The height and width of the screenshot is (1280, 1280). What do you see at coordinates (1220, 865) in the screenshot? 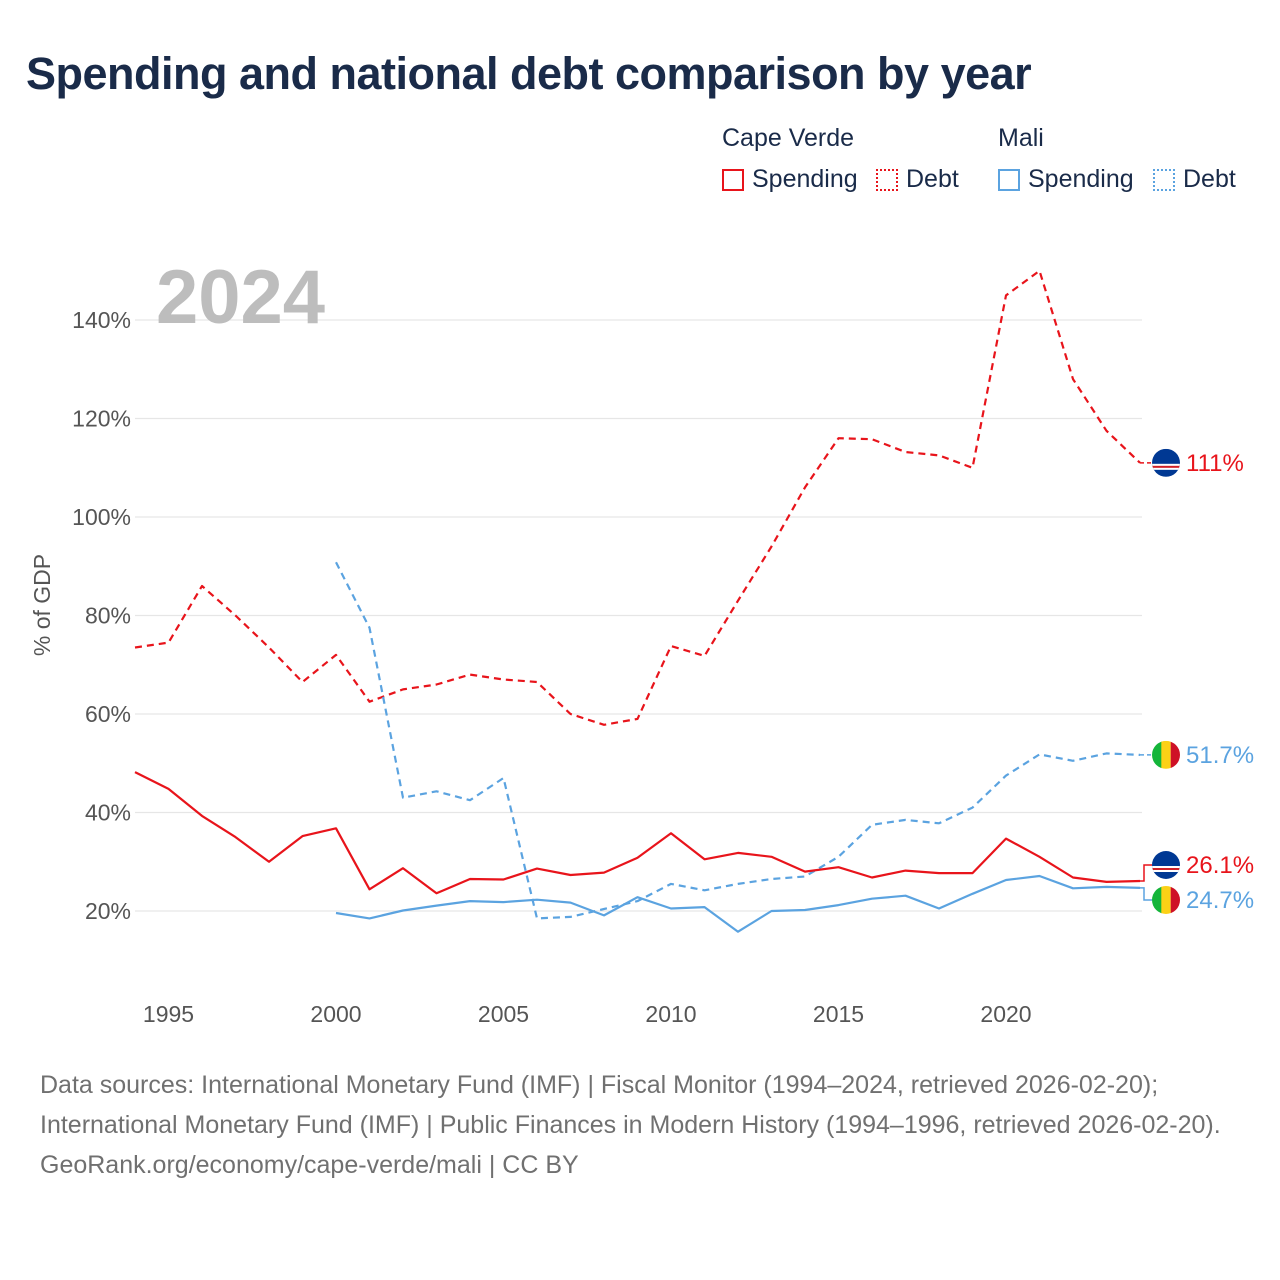
I see `end-value-label: 26.1%` at bounding box center [1220, 865].